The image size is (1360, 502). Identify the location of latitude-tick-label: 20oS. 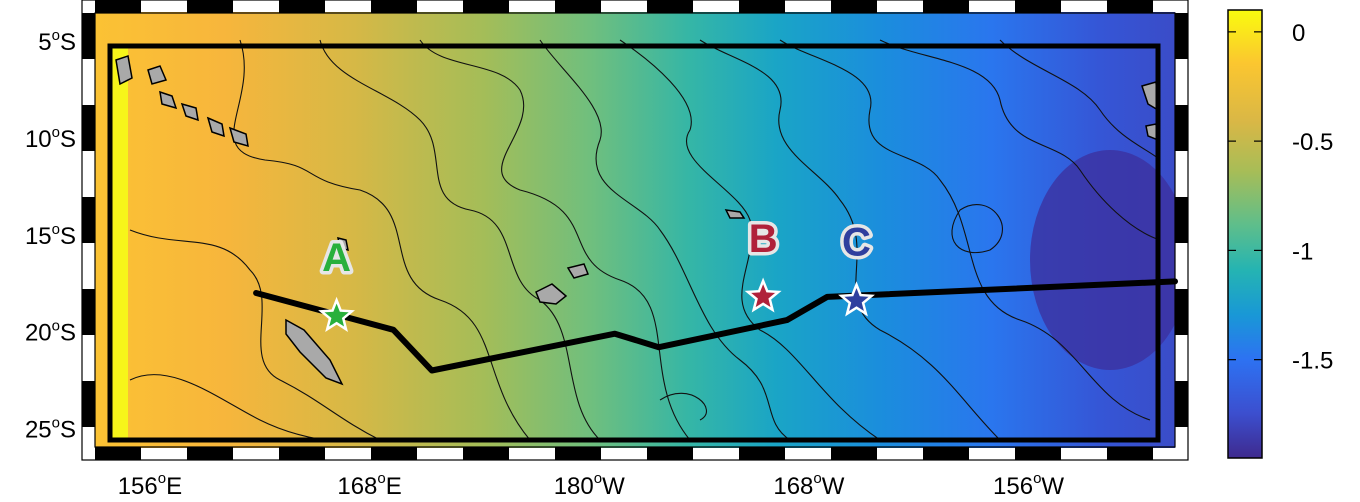
(50, 332).